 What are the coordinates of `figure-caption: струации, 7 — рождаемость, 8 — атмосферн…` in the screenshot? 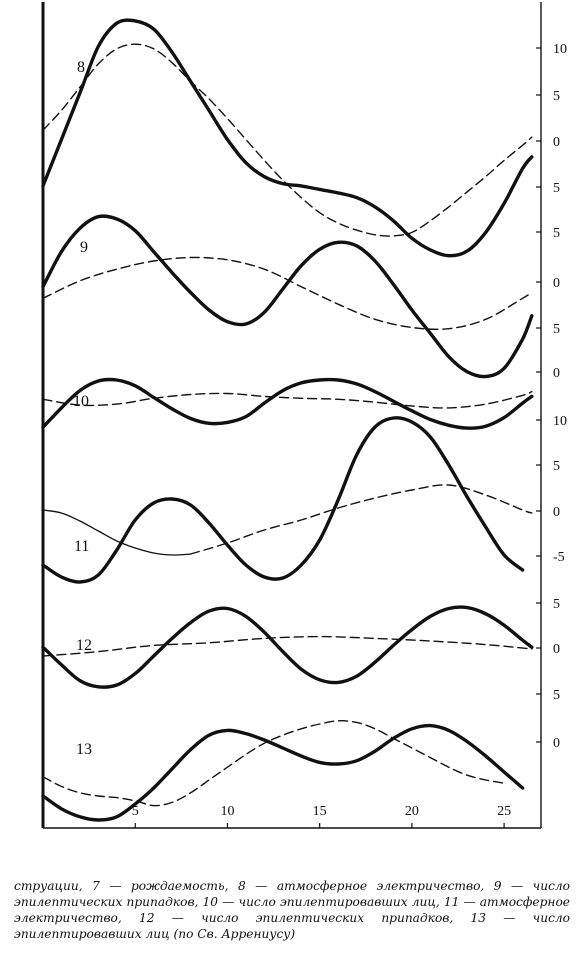 It's located at (292, 910).